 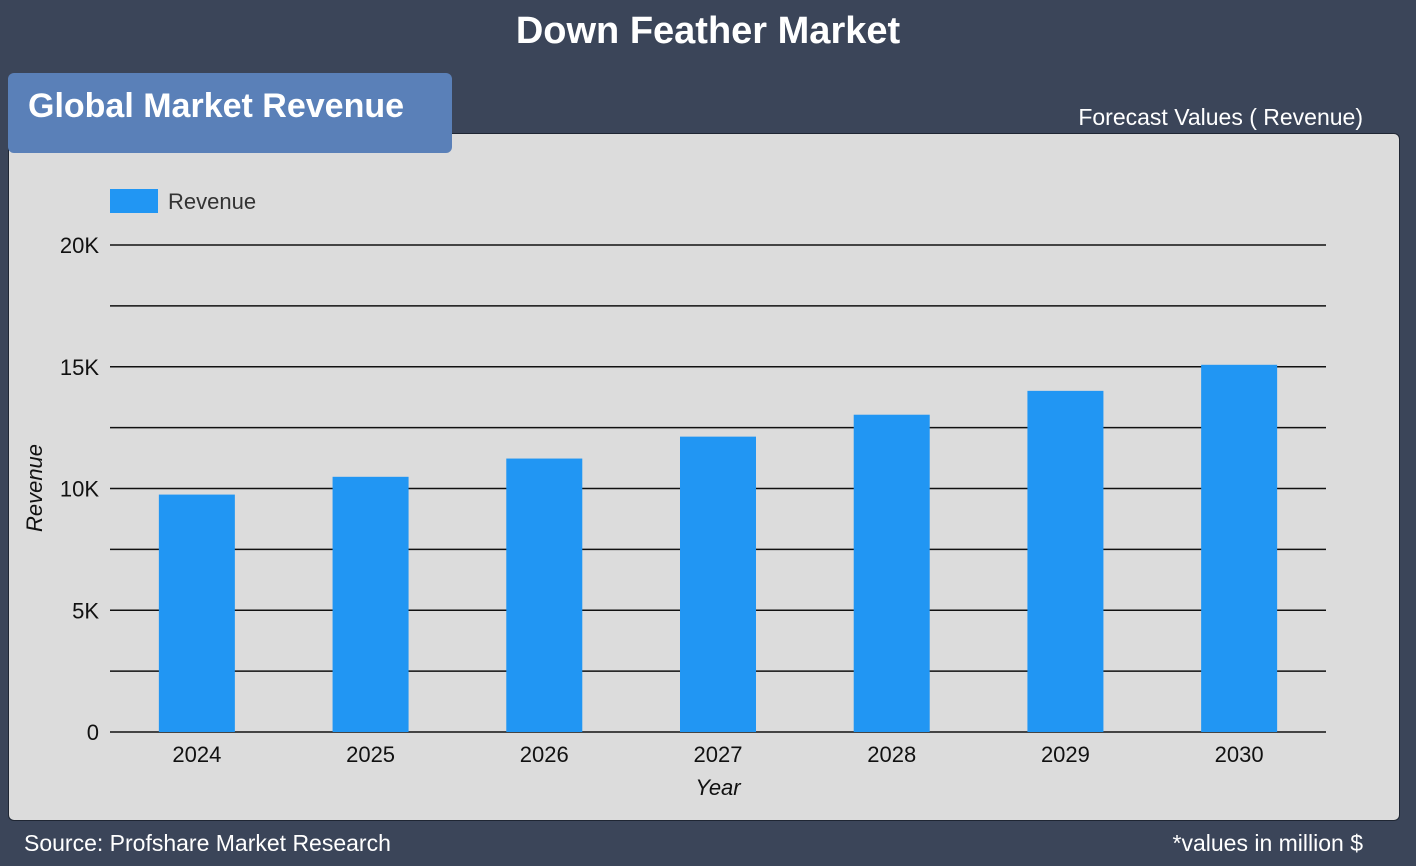 I want to click on x-tick-label: 2026, so click(x=544, y=754).